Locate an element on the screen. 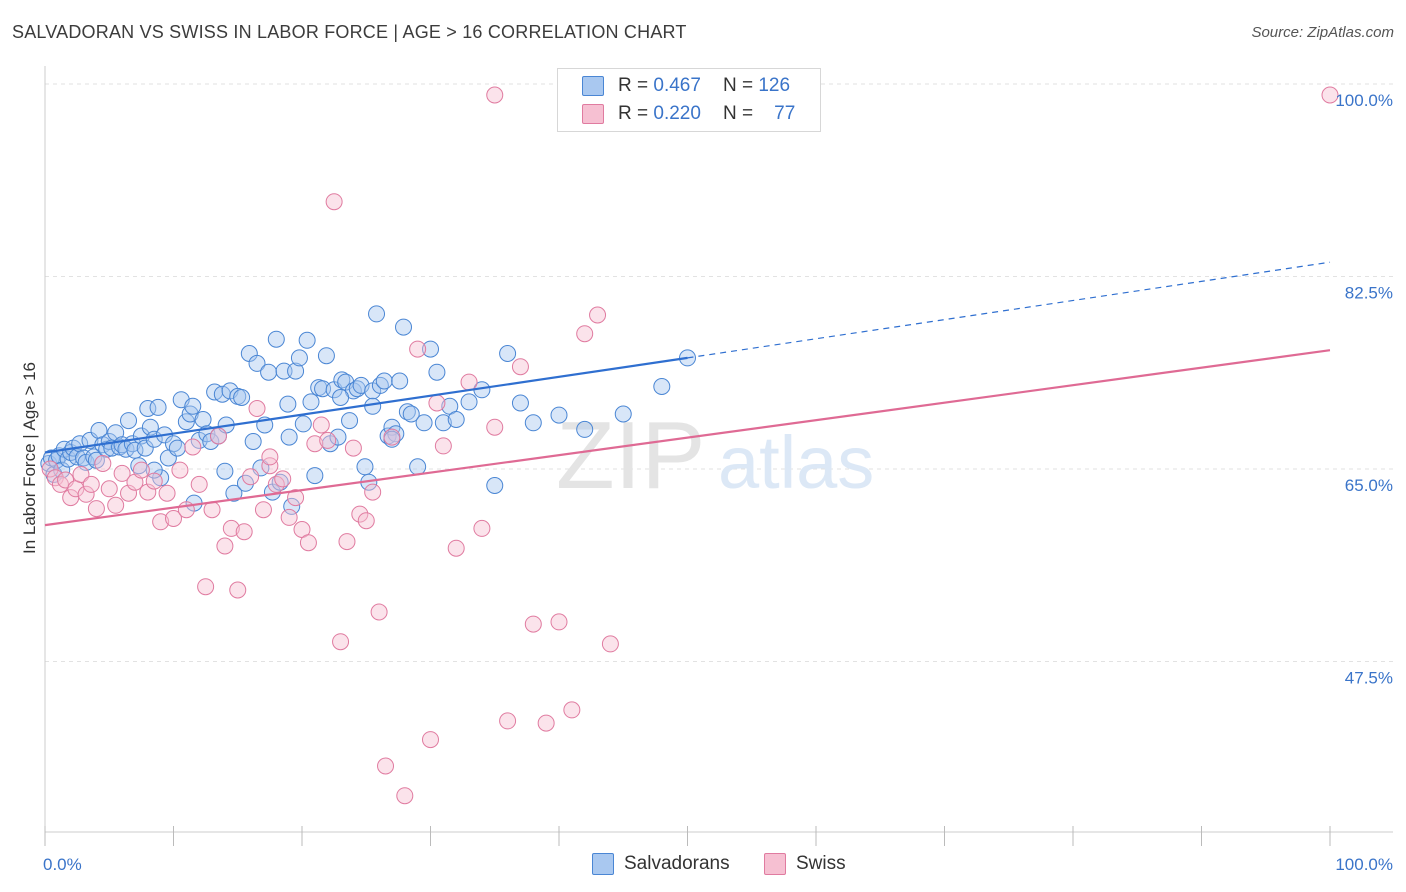  source-label: Source: ZipAtlas.com is located at coordinates (1322, 32).